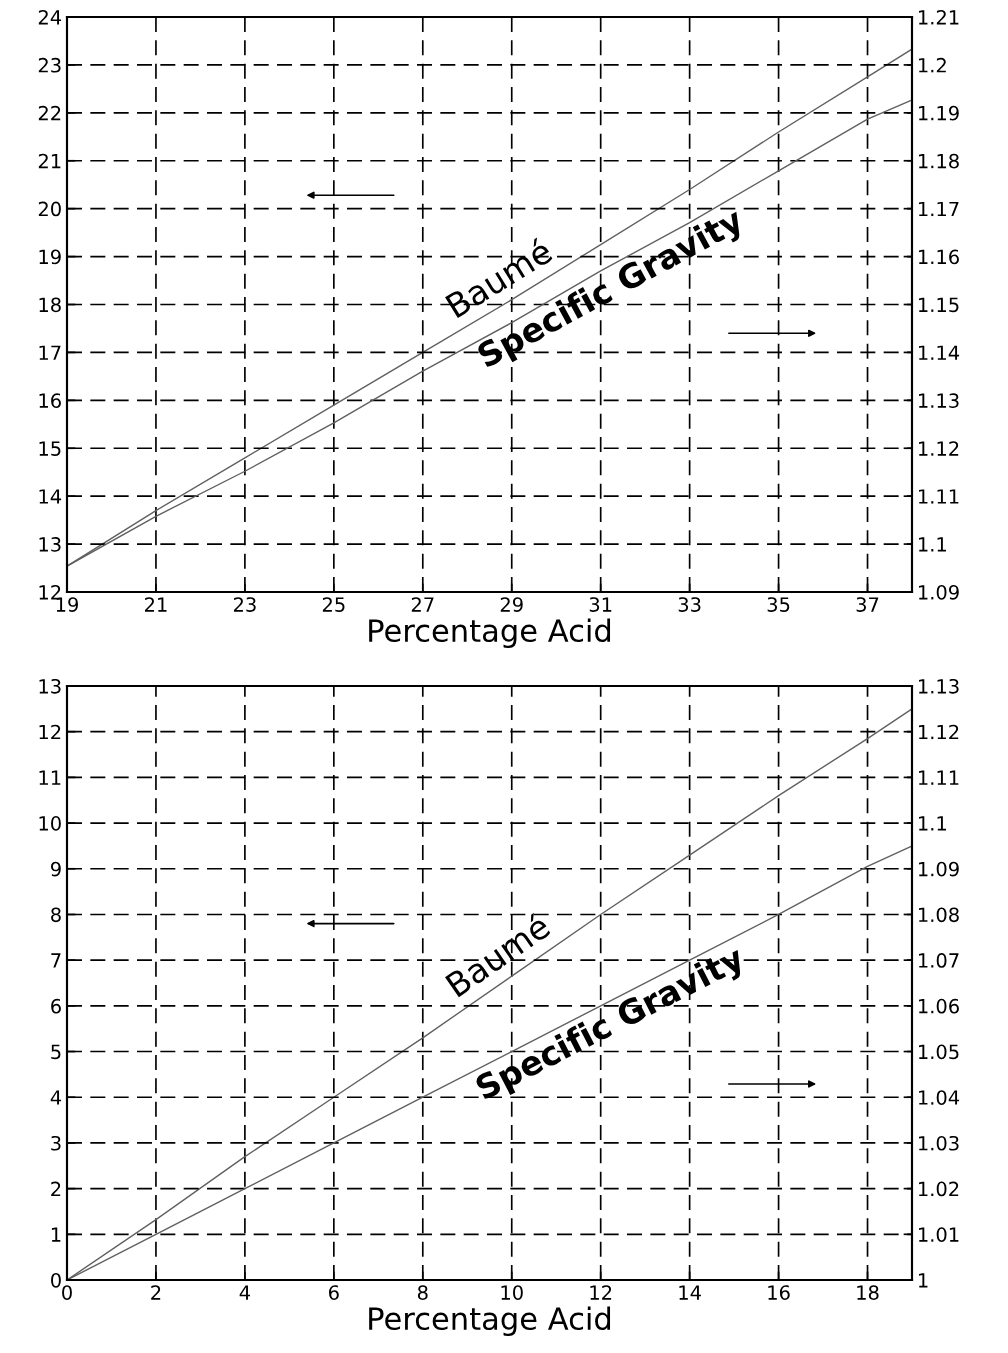 This screenshot has width=1008, height=1353. What do you see at coordinates (939, 257) in the screenshot?
I see `y2-tick-label: 1.16` at bounding box center [939, 257].